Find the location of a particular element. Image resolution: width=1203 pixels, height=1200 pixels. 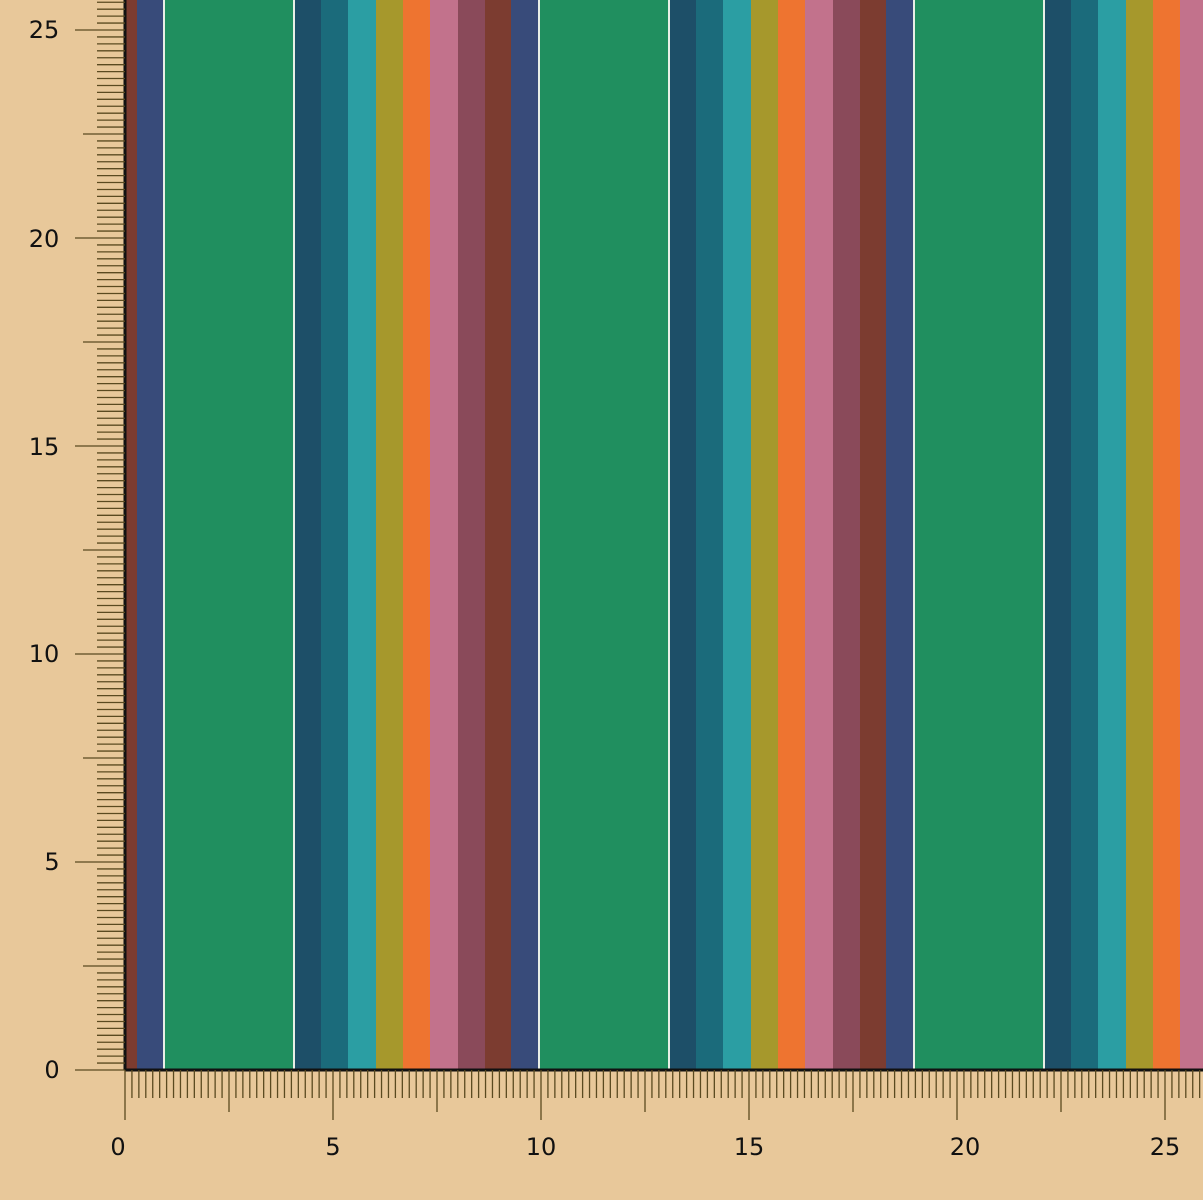

y-tick-label: 0 is located at coordinates (51, 1070).